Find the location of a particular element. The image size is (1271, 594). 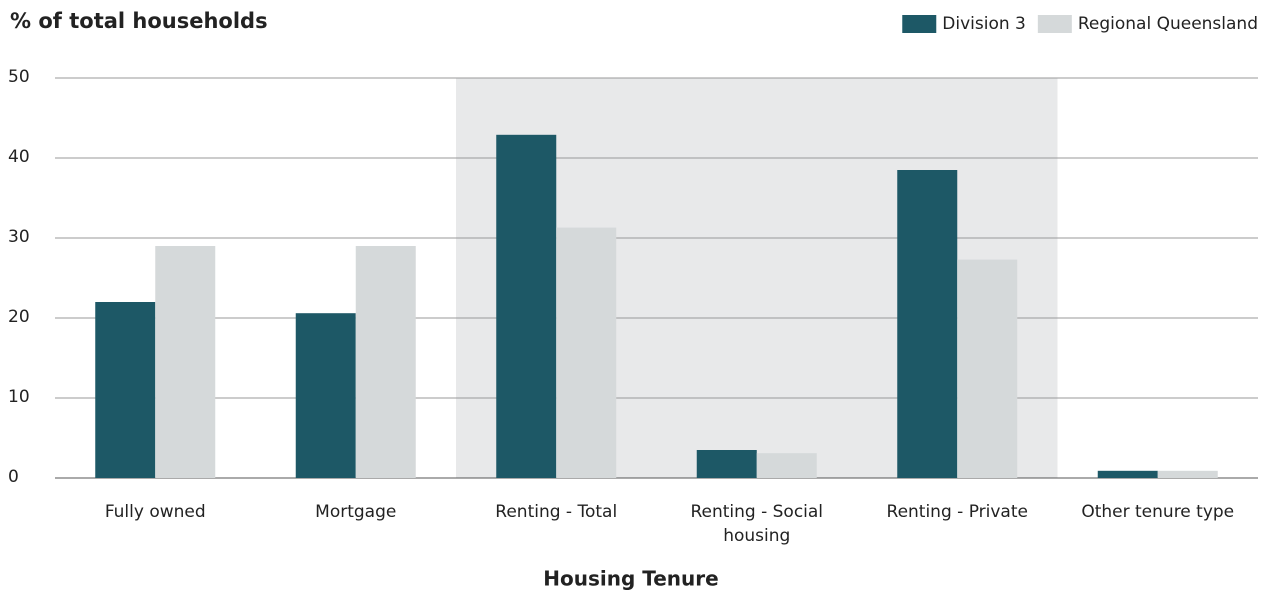

y-tick-label: 20 is located at coordinates (19, 317).